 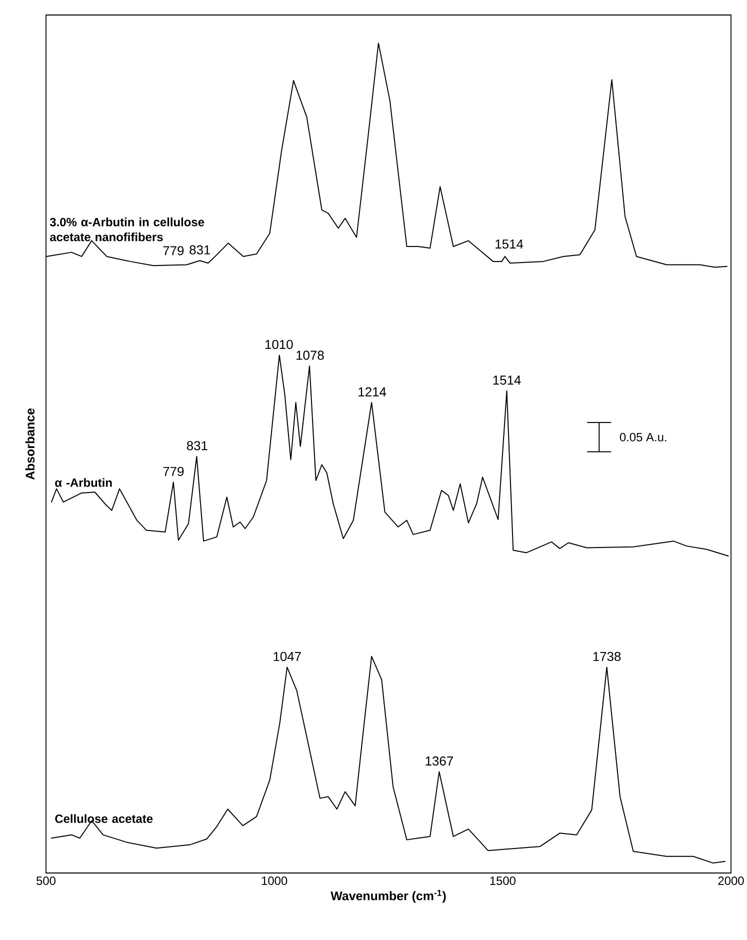 What do you see at coordinates (503, 880) in the screenshot?
I see `x-tick-label: 1500` at bounding box center [503, 880].